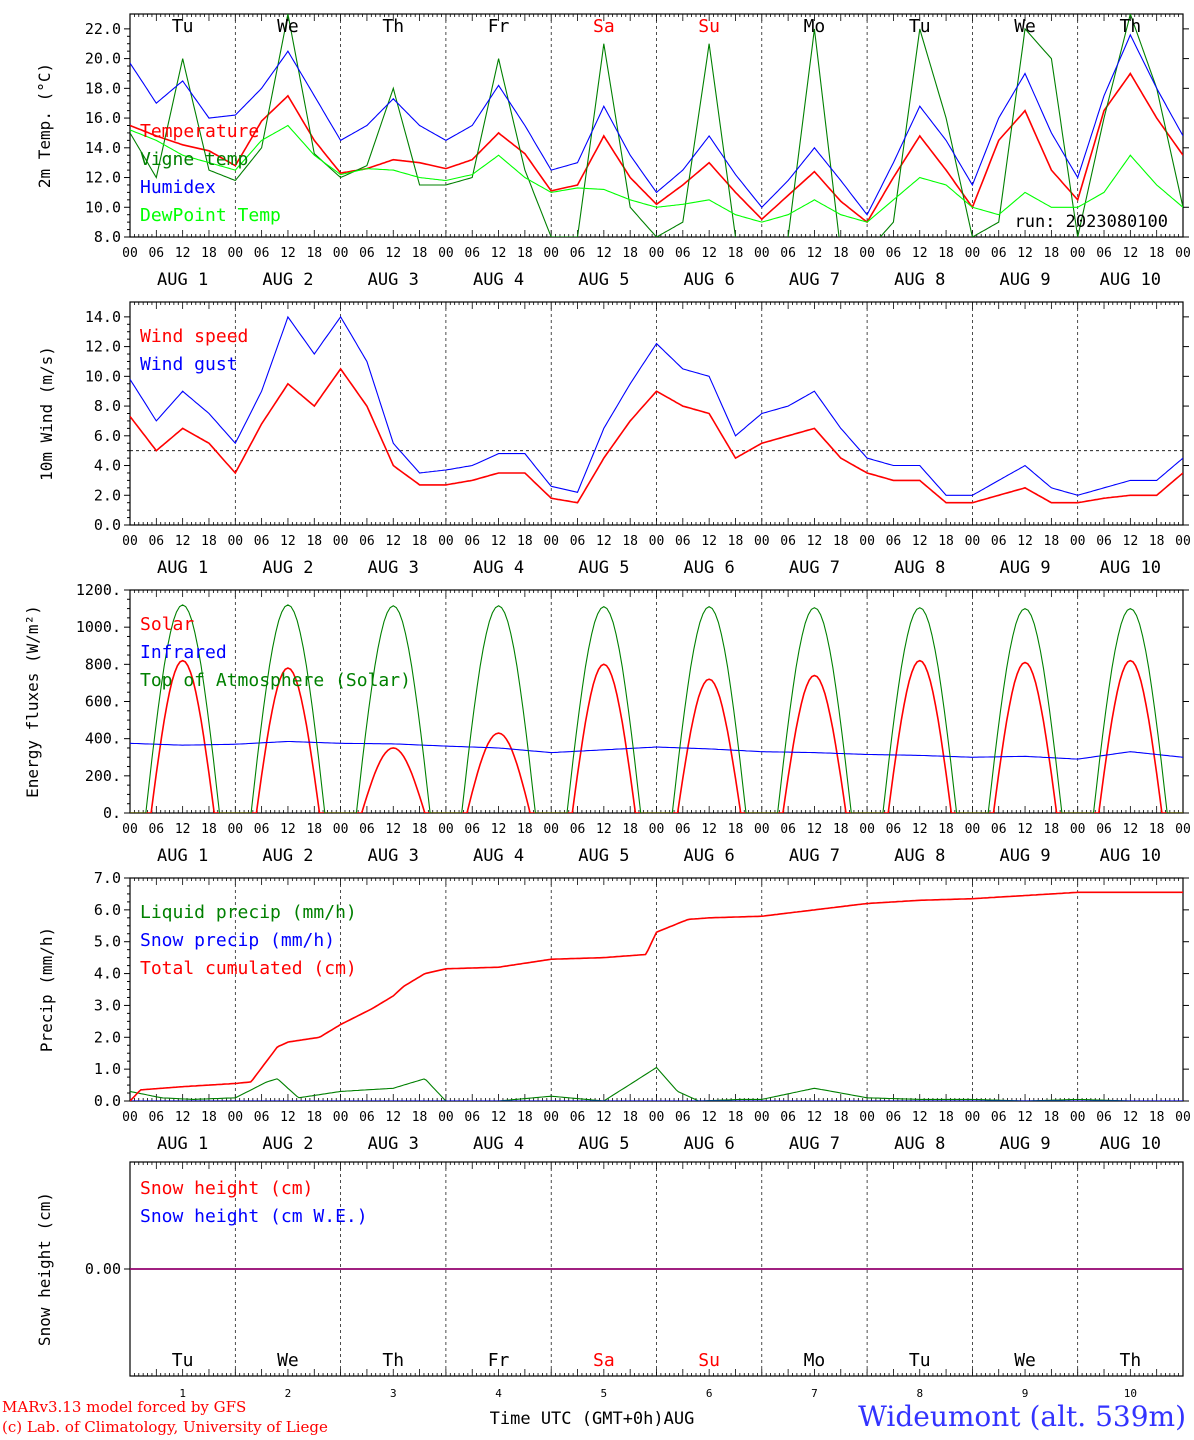 The height and width of the screenshot is (1440, 1194). Describe the element at coordinates (167, 624) in the screenshot. I see `legend-entry: Solar` at that location.